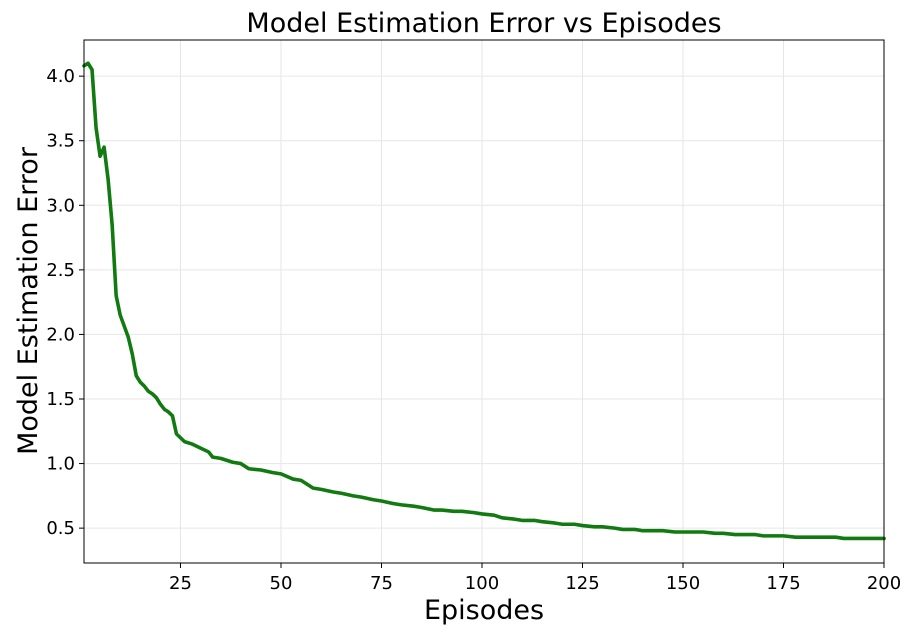 The width and height of the screenshot is (913, 635). I want to click on x-tick-label: 150, so click(683, 583).